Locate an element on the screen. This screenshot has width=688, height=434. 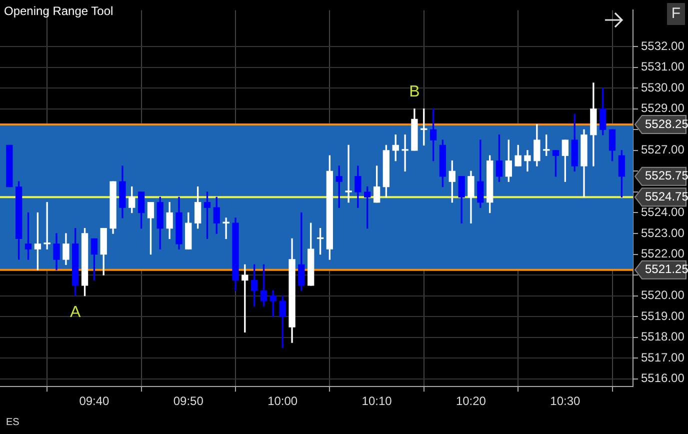
y-tick-label: 5527.00 is located at coordinates (663, 149).